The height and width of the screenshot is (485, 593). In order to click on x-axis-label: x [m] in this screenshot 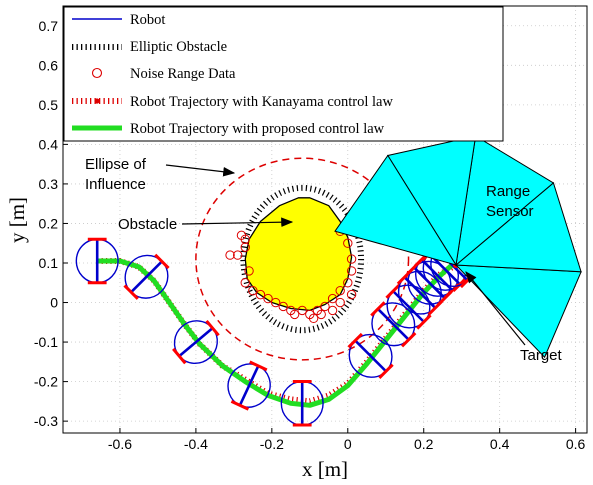, I will do `click(325, 469)`.